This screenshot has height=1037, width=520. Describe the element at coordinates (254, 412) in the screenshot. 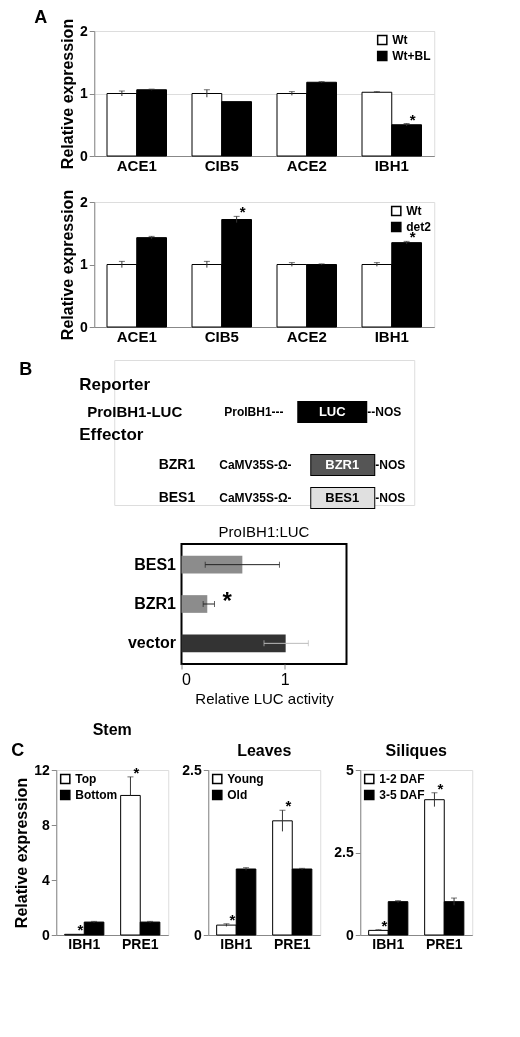

I see `text: ProIBH1---` at that location.